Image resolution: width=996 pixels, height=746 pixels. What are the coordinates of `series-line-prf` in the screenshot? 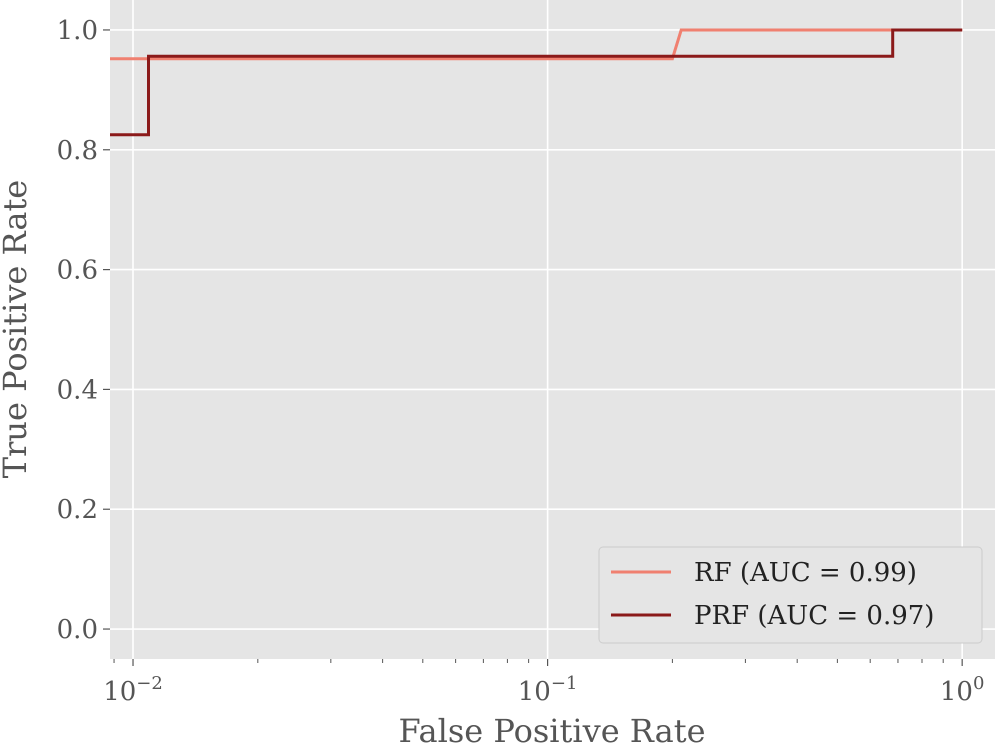 It's located at (536, 82).